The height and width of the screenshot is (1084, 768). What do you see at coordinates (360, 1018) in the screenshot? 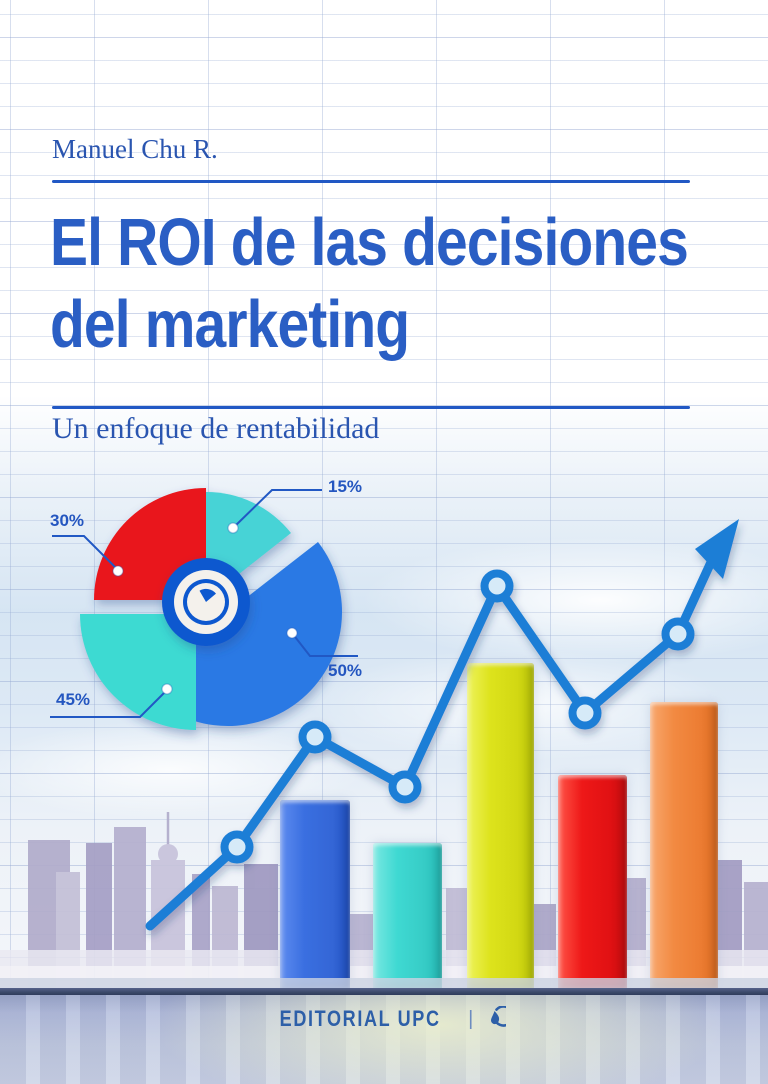
I see `publisher-name: EDITORIAL UPC` at bounding box center [360, 1018].